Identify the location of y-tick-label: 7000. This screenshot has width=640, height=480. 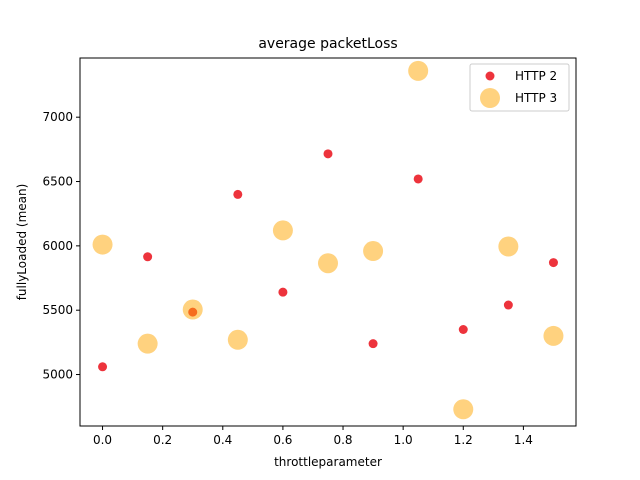
(57, 117).